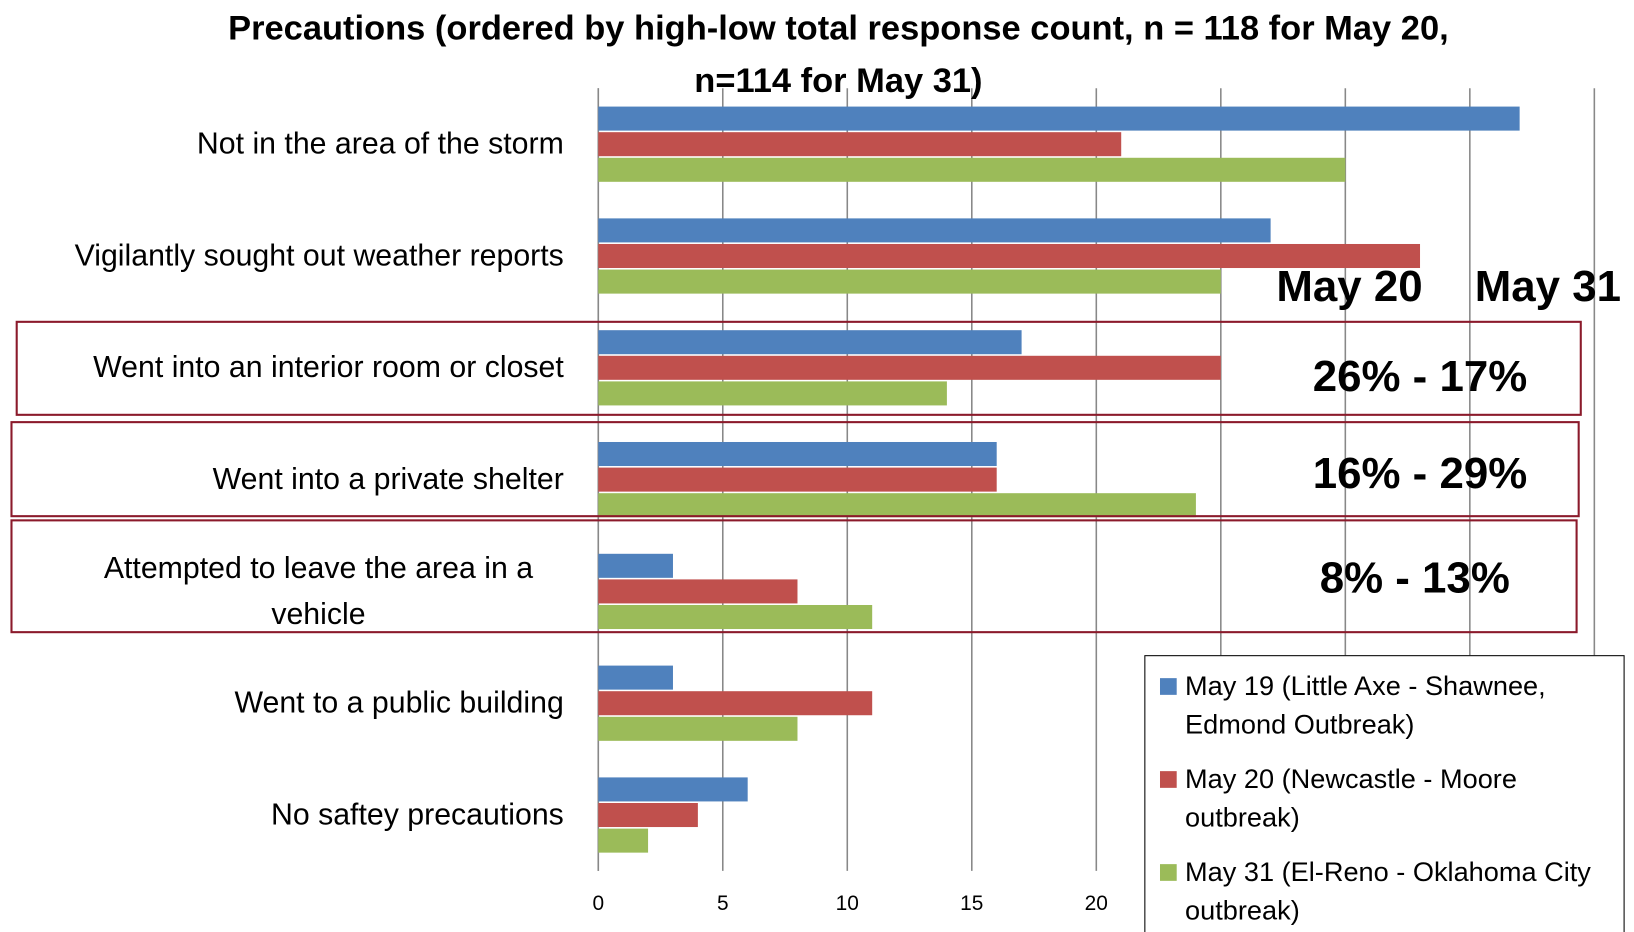 The height and width of the screenshot is (932, 1634). What do you see at coordinates (399, 703) in the screenshot?
I see `category-text: Went to a public building` at bounding box center [399, 703].